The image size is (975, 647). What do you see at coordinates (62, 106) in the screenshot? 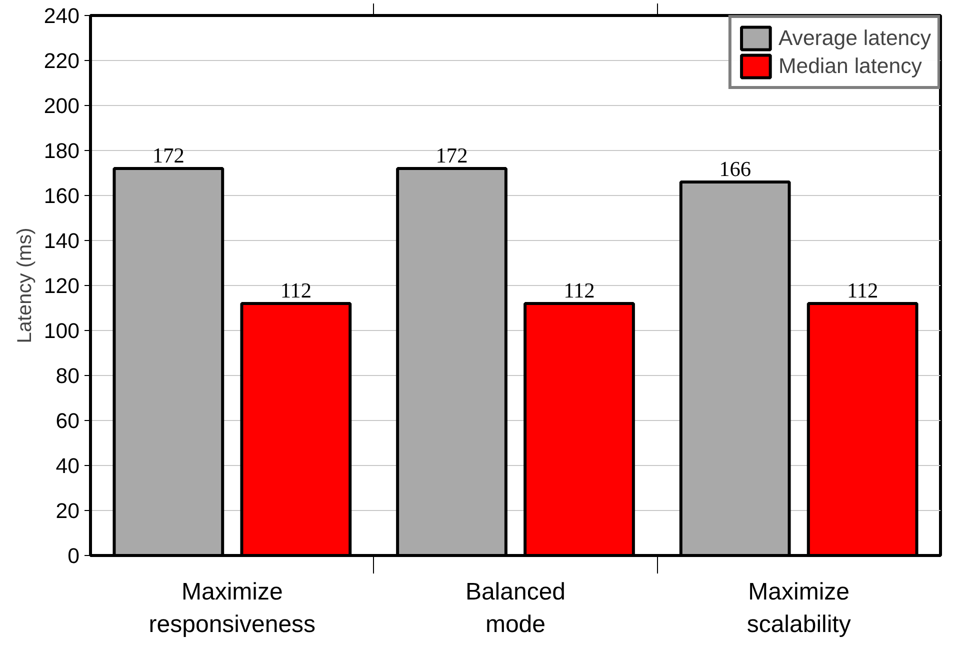
I see `y-tick-label: 200` at bounding box center [62, 106].